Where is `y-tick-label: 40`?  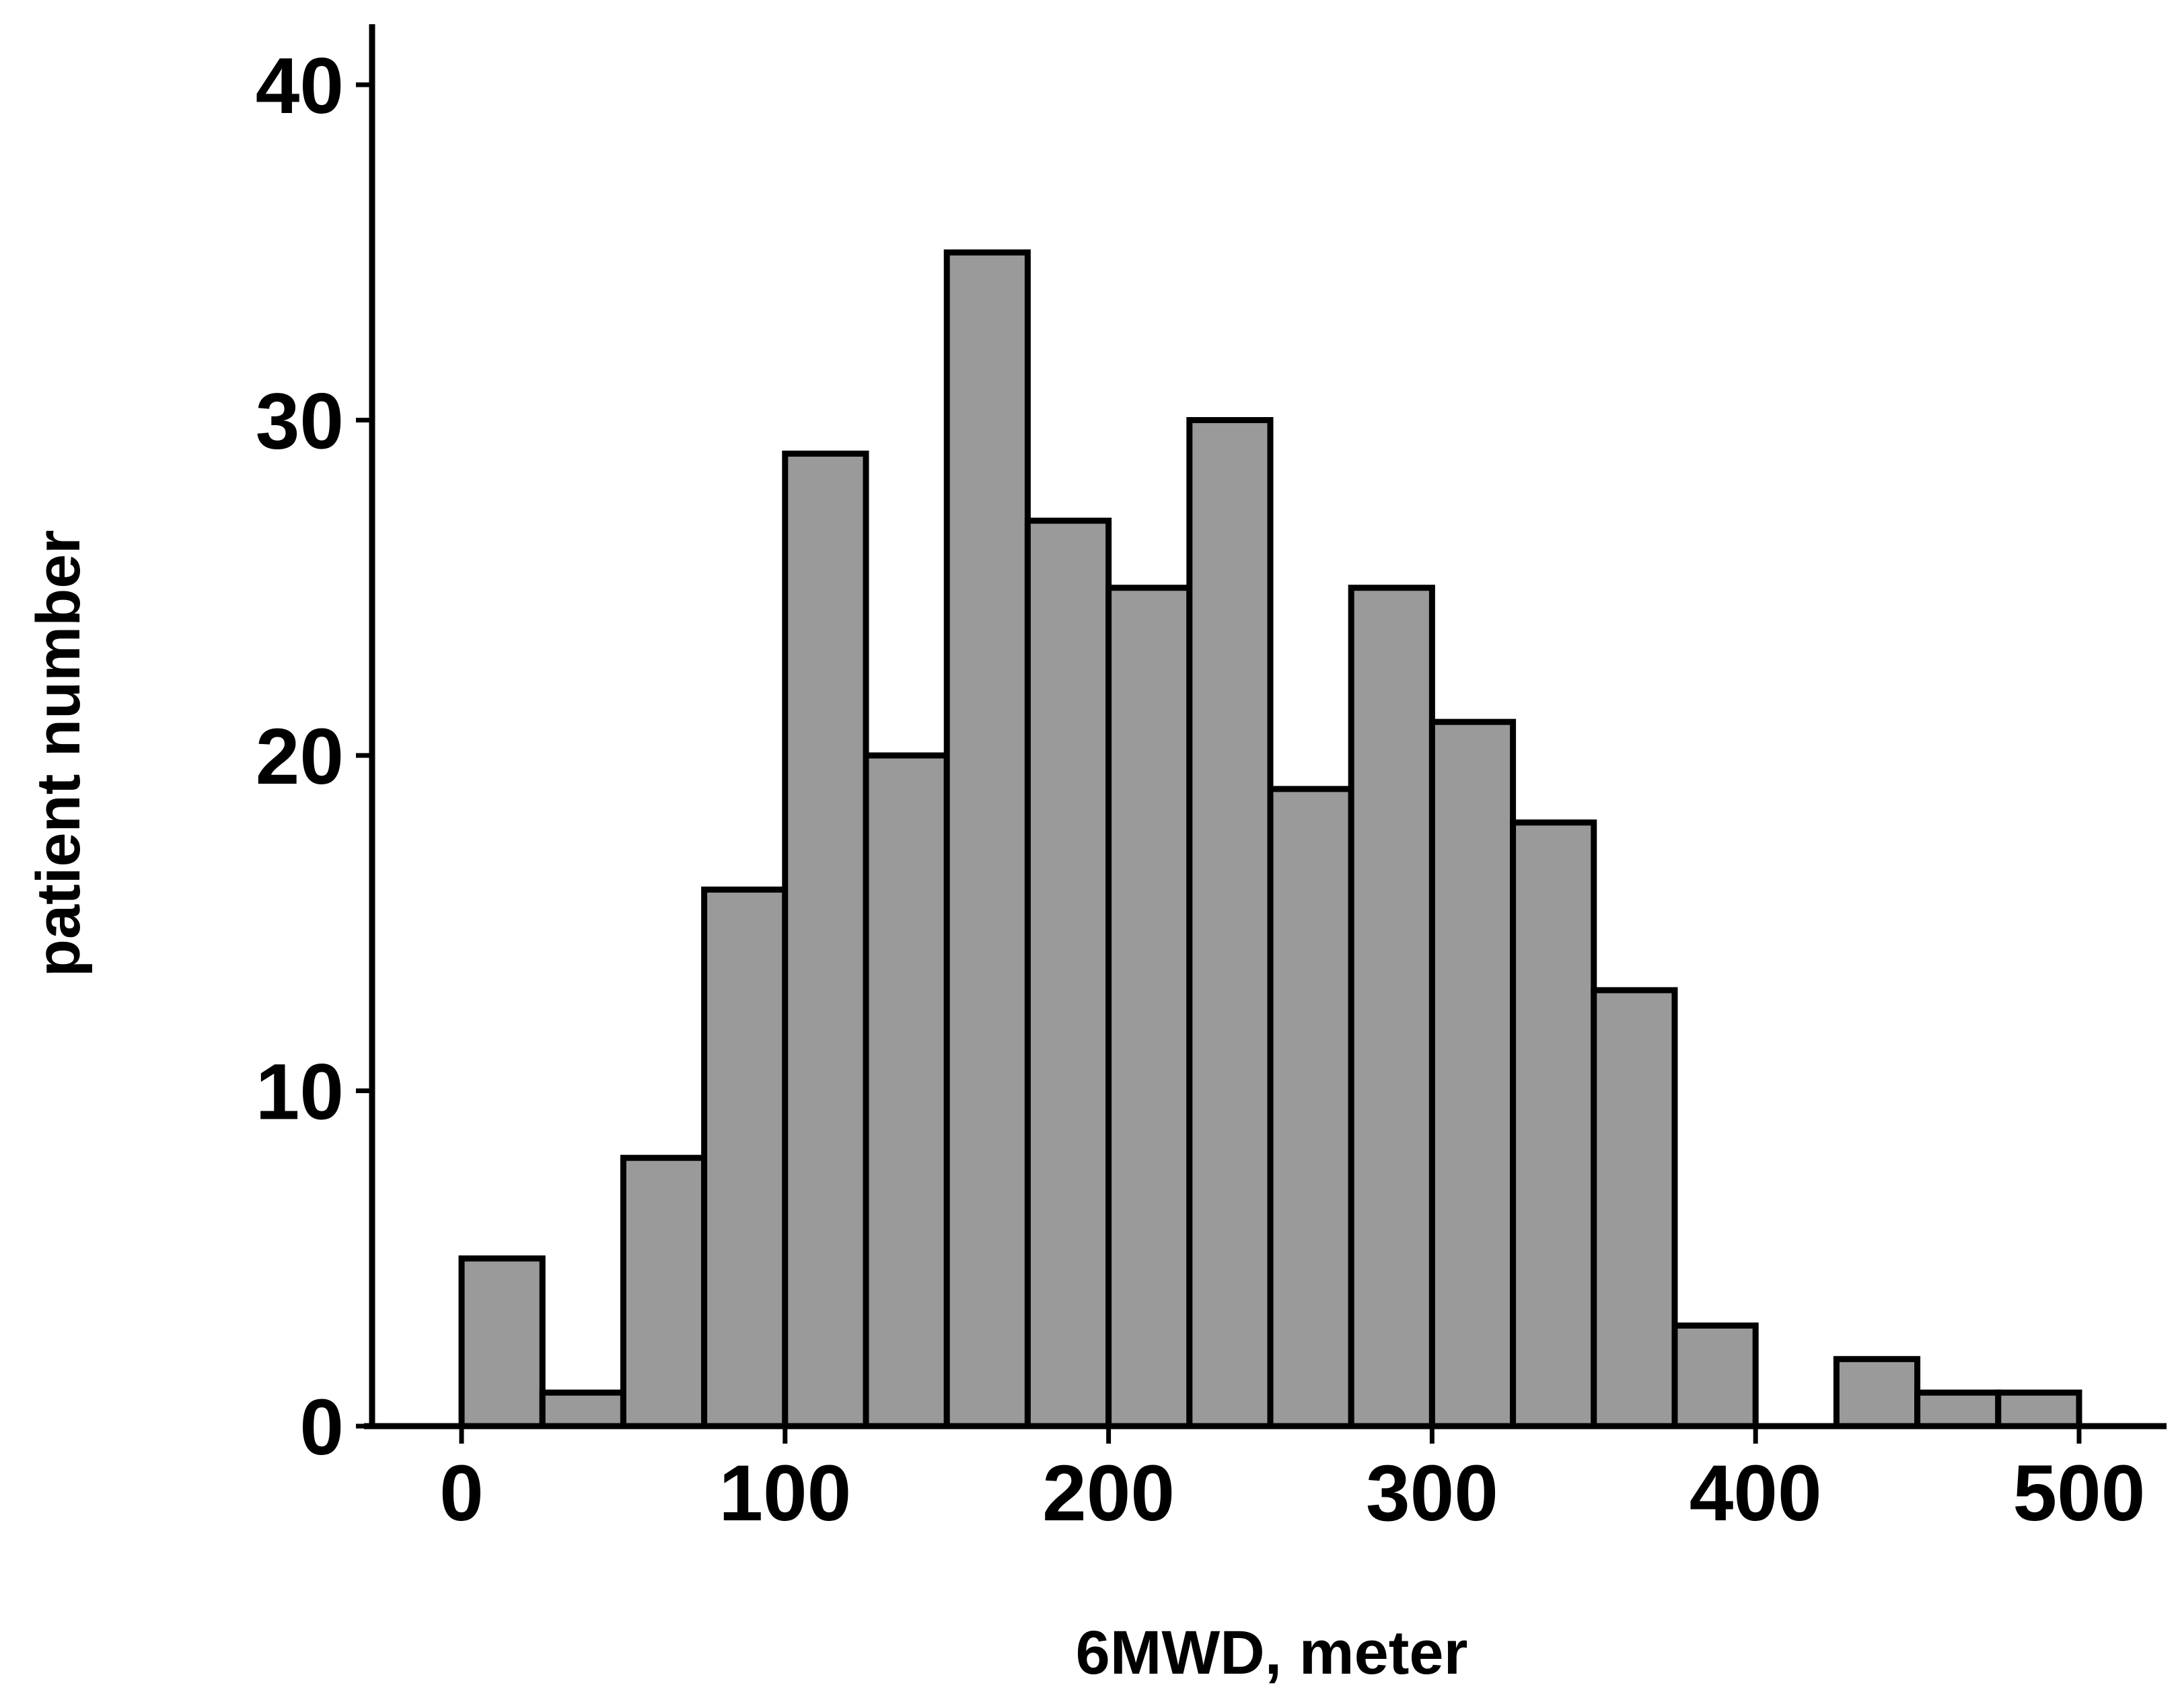
y-tick-label: 40 is located at coordinates (300, 86).